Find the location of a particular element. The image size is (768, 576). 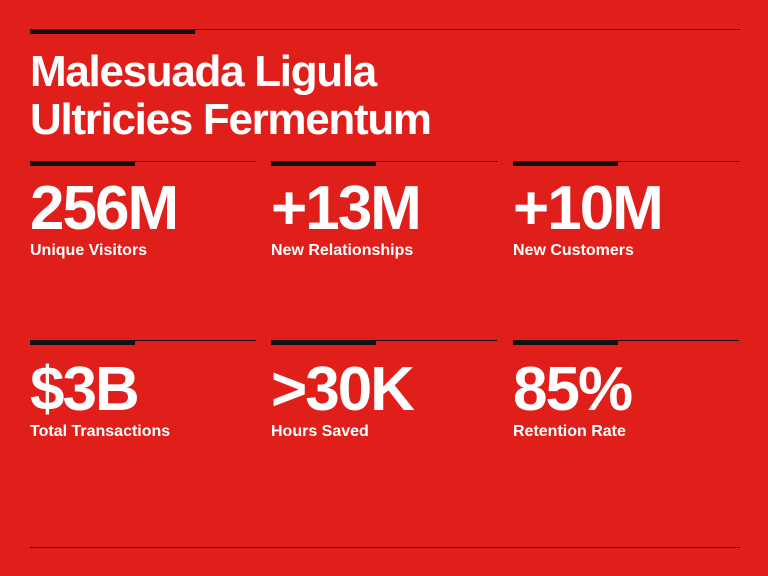

top-rule-accent is located at coordinates (112, 31).